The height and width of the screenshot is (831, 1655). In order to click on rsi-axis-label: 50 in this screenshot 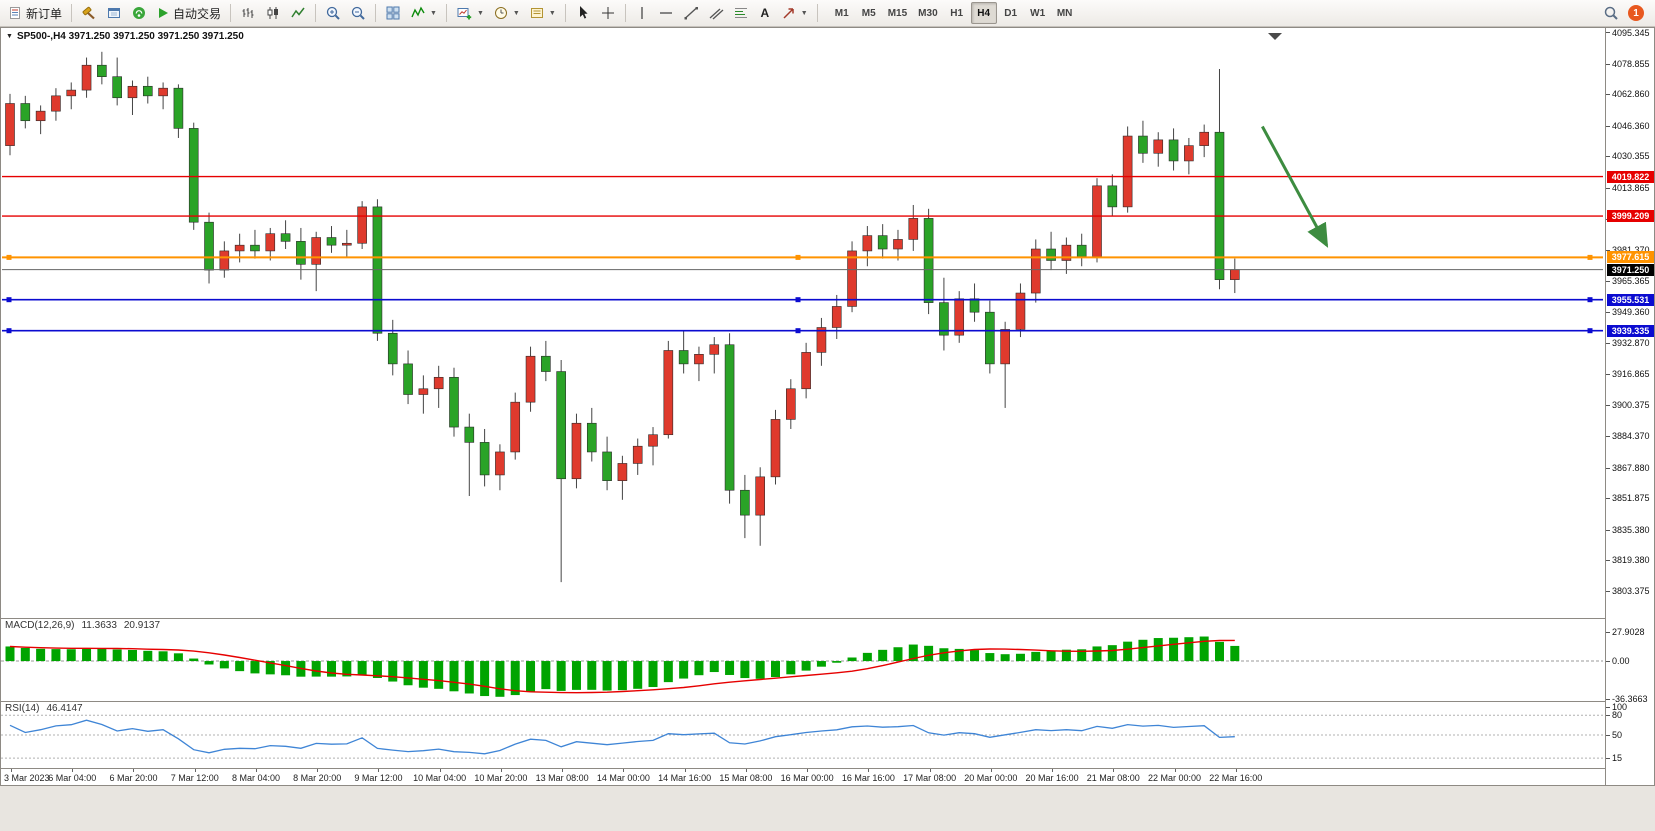, I will do `click(1617, 735)`.